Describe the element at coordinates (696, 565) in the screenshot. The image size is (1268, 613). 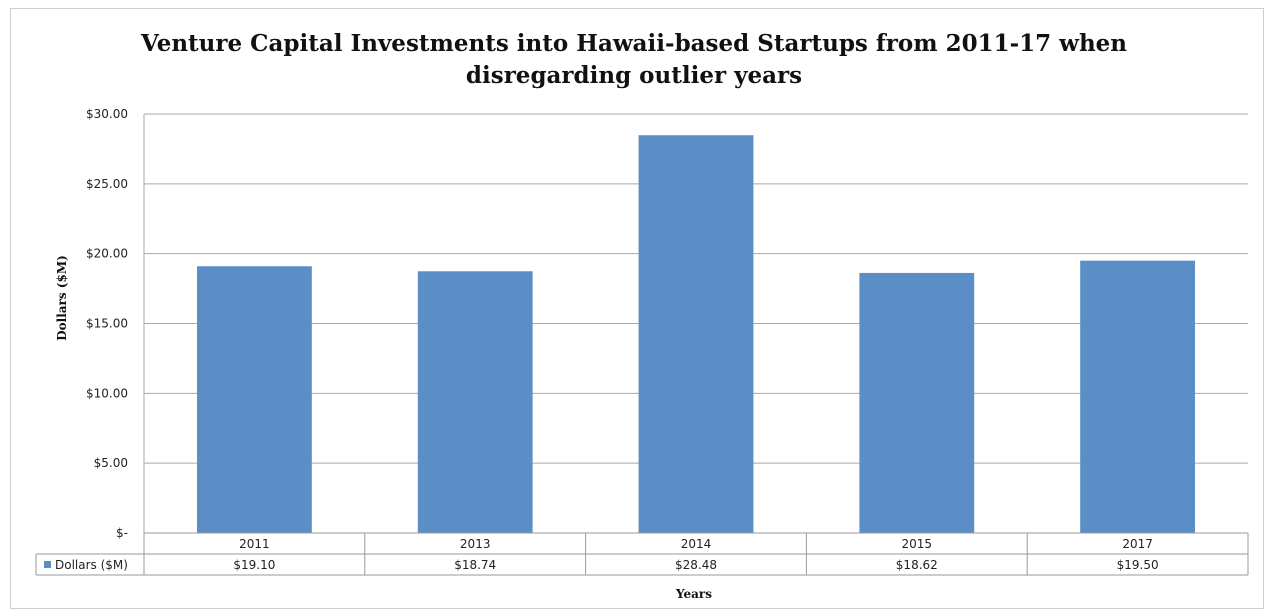
I see `data-label: $28.48` at that location.